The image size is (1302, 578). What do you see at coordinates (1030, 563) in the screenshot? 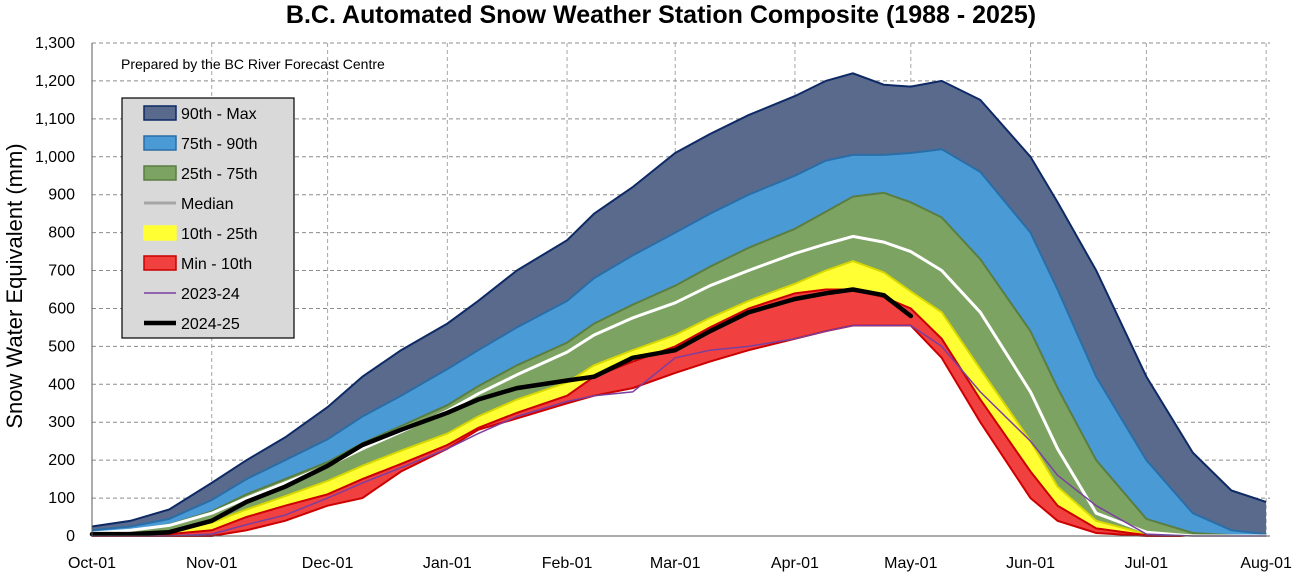
I see `x-tick-label: Jun-01` at bounding box center [1030, 563].